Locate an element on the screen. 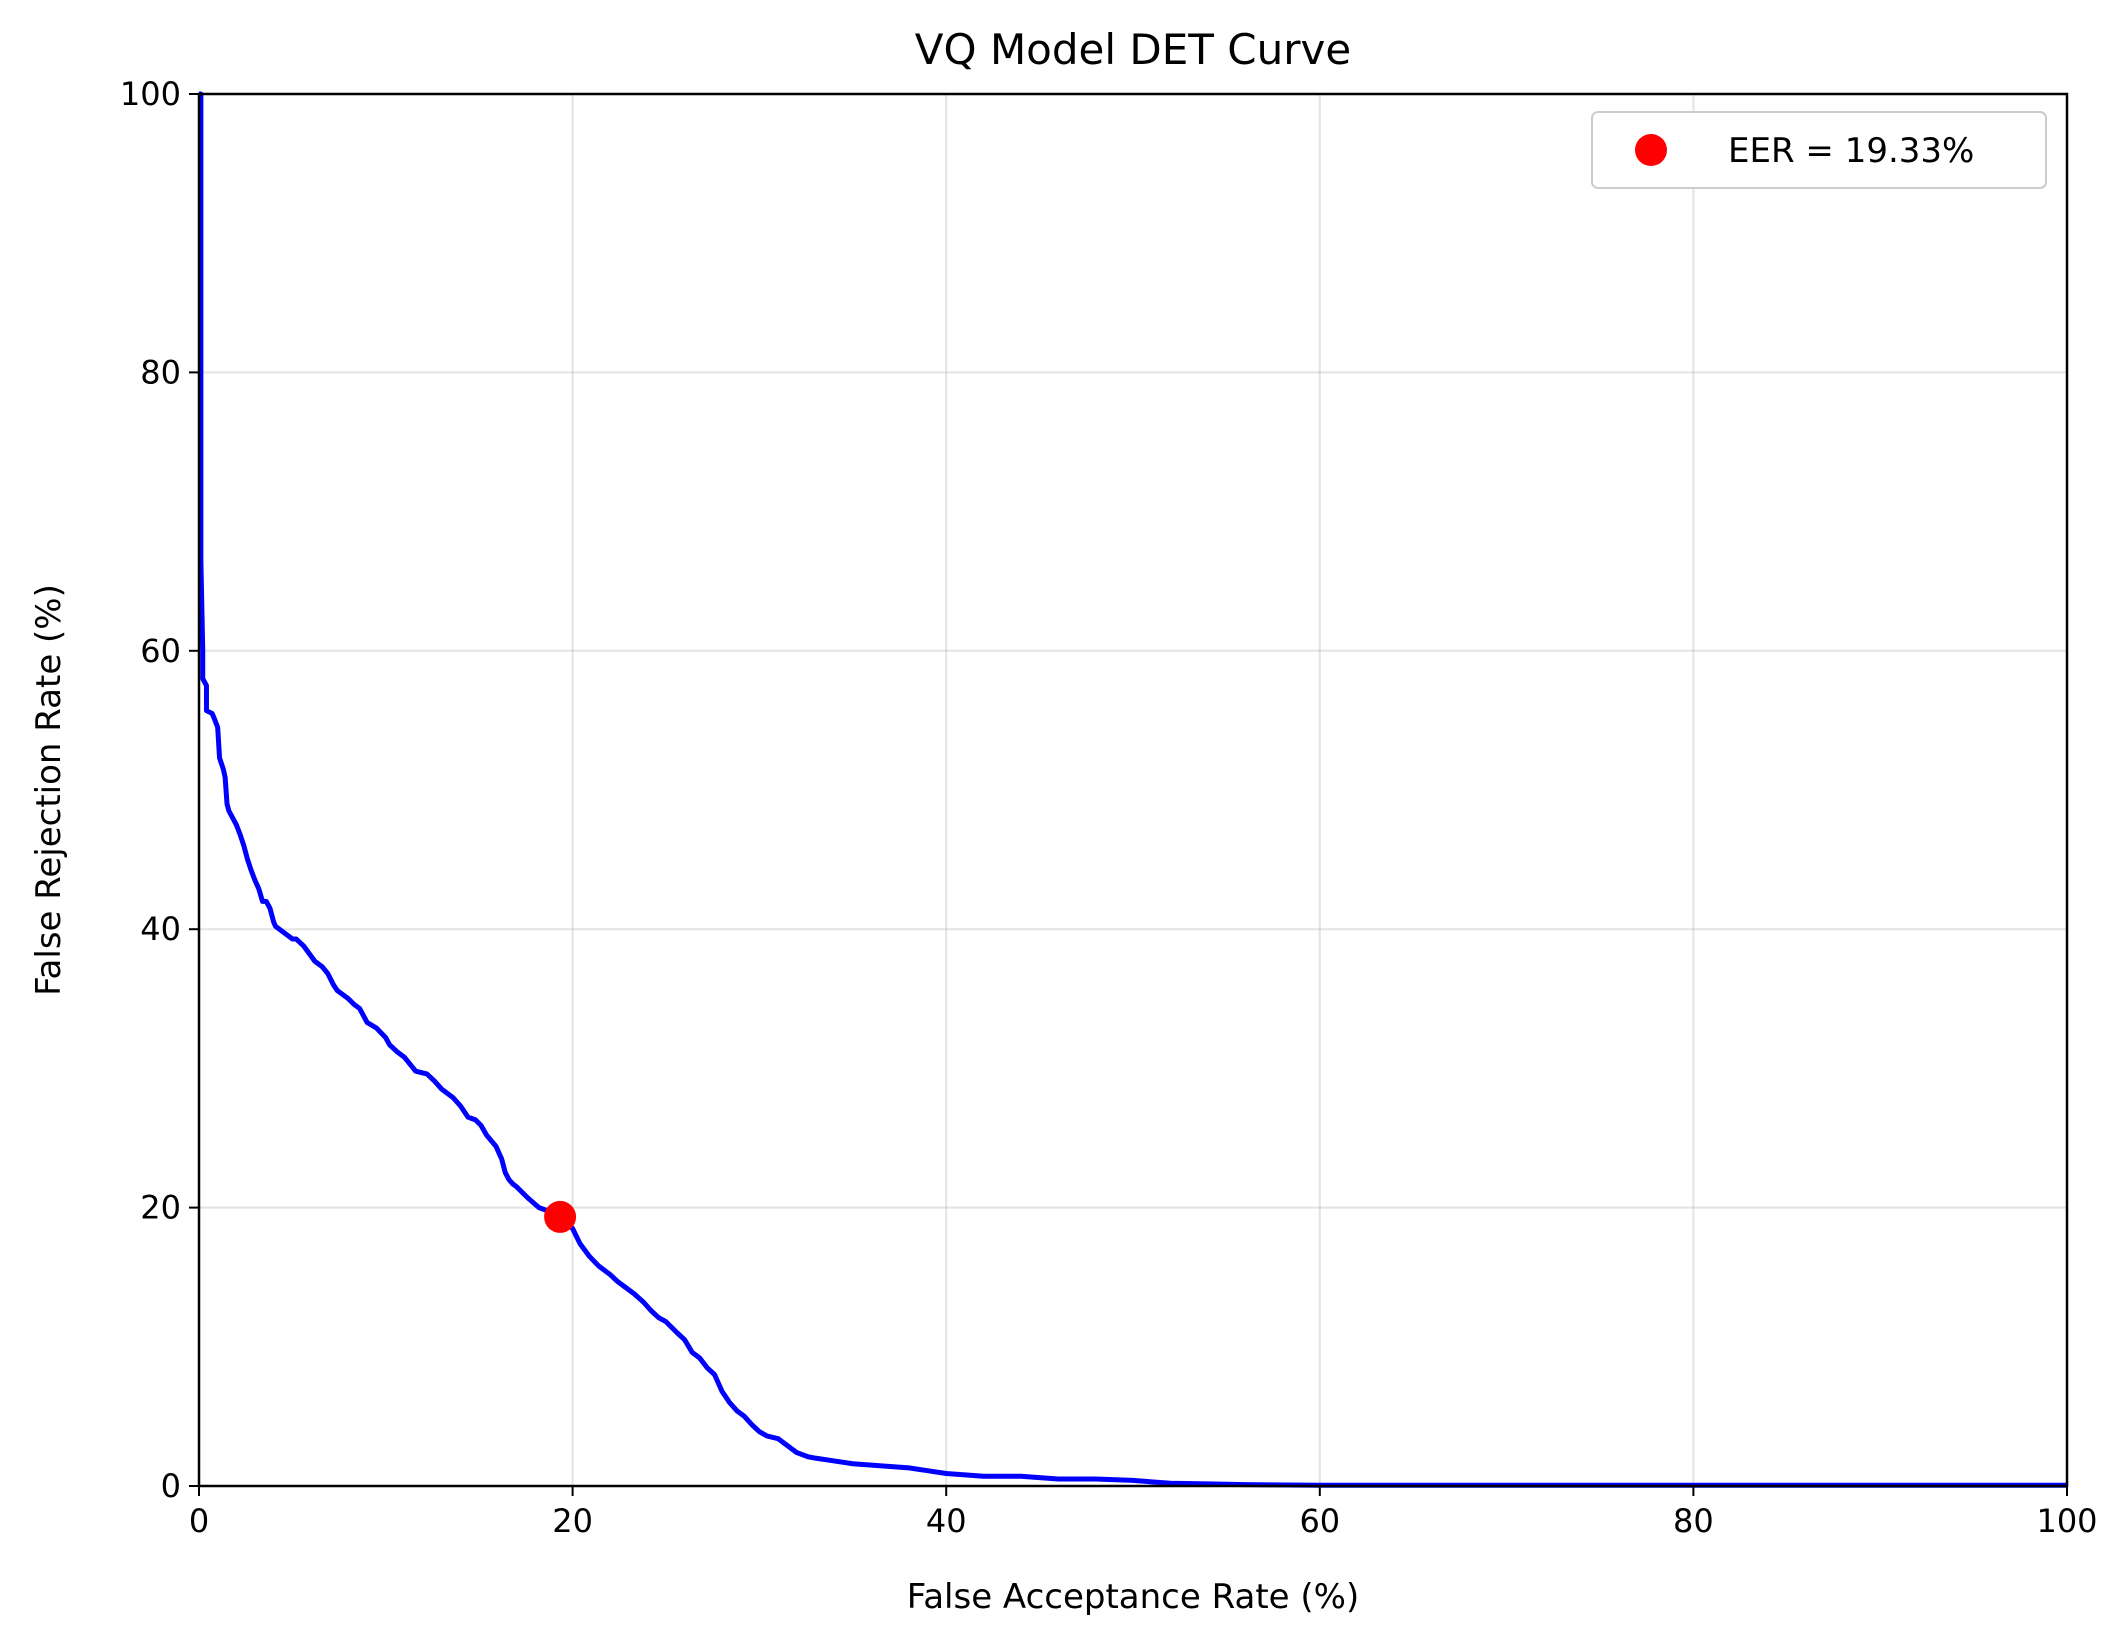  x-tick-label: 80 is located at coordinates (1693, 1521).